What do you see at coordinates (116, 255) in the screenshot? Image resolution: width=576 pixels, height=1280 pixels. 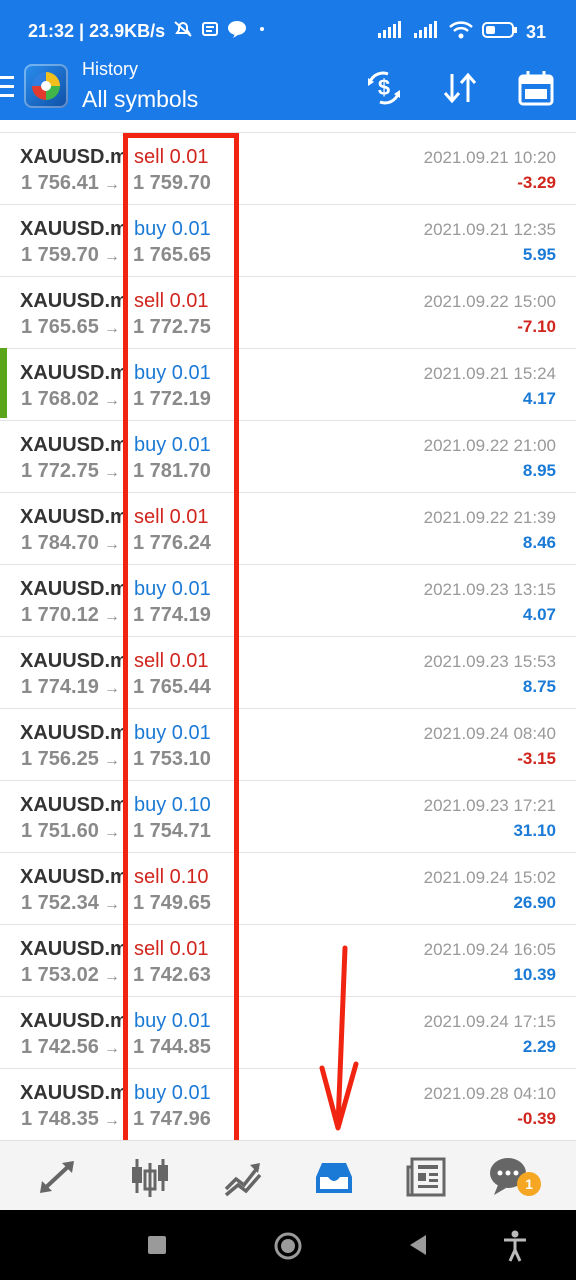 I see `trade-prices: 1 759.70 → 1 765.65` at bounding box center [116, 255].